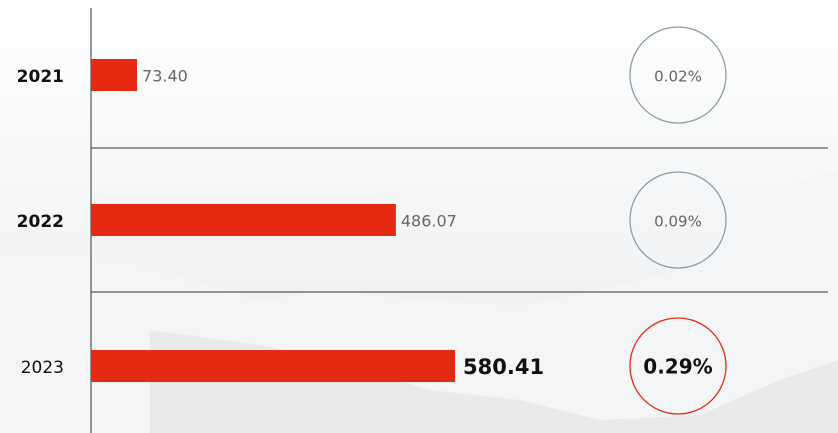 This screenshot has height=433, width=838. What do you see at coordinates (40, 77) in the screenshot?
I see `category-label: 2021` at bounding box center [40, 77].